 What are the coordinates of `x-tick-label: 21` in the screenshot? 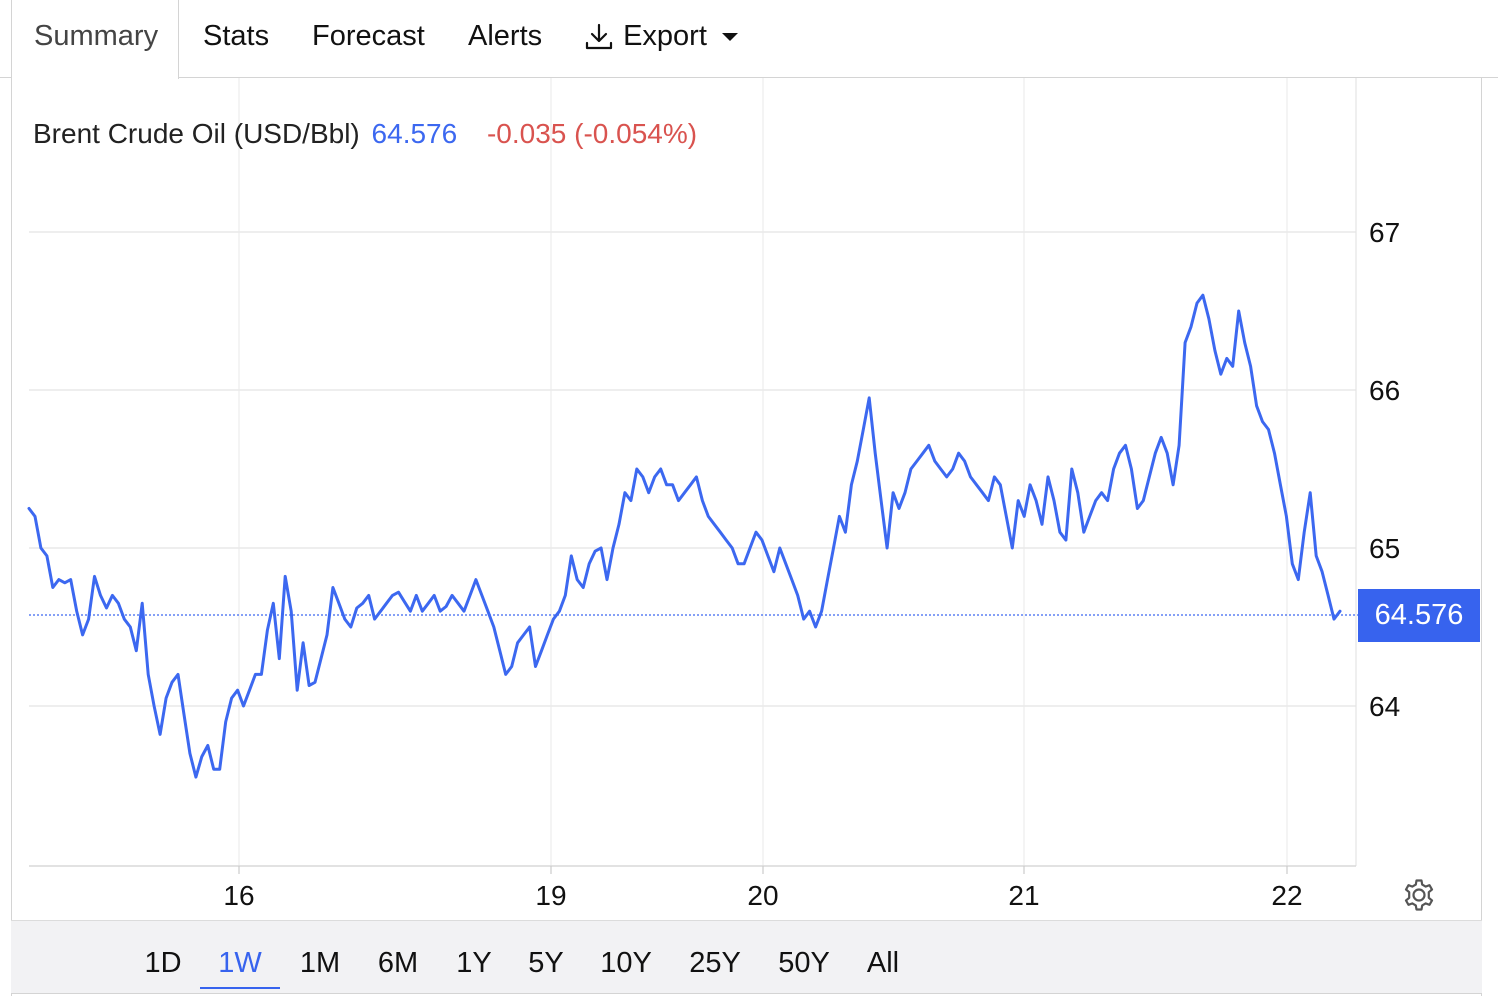 It's located at (1024, 895).